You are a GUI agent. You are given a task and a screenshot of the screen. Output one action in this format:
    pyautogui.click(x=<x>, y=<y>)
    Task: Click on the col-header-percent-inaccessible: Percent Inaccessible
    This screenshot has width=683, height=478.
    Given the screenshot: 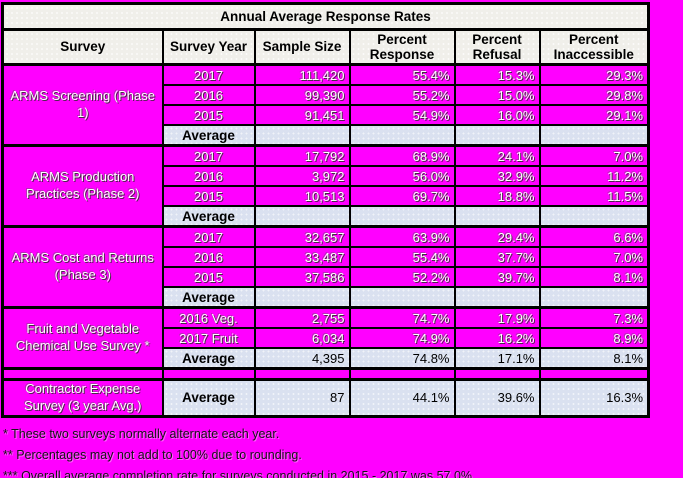 What is the action you would take?
    pyautogui.click(x=594, y=47)
    